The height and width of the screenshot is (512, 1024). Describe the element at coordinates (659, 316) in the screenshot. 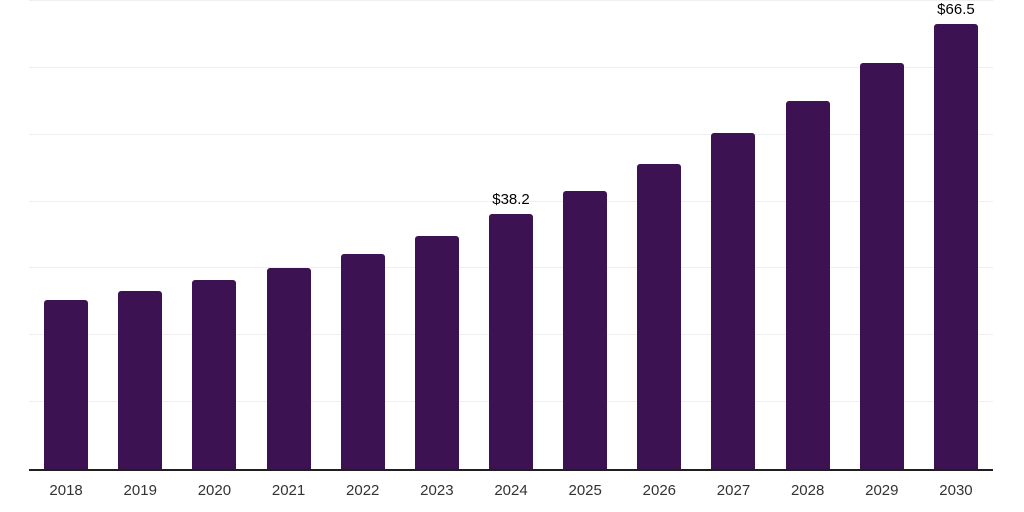

I see `bar-2026` at that location.